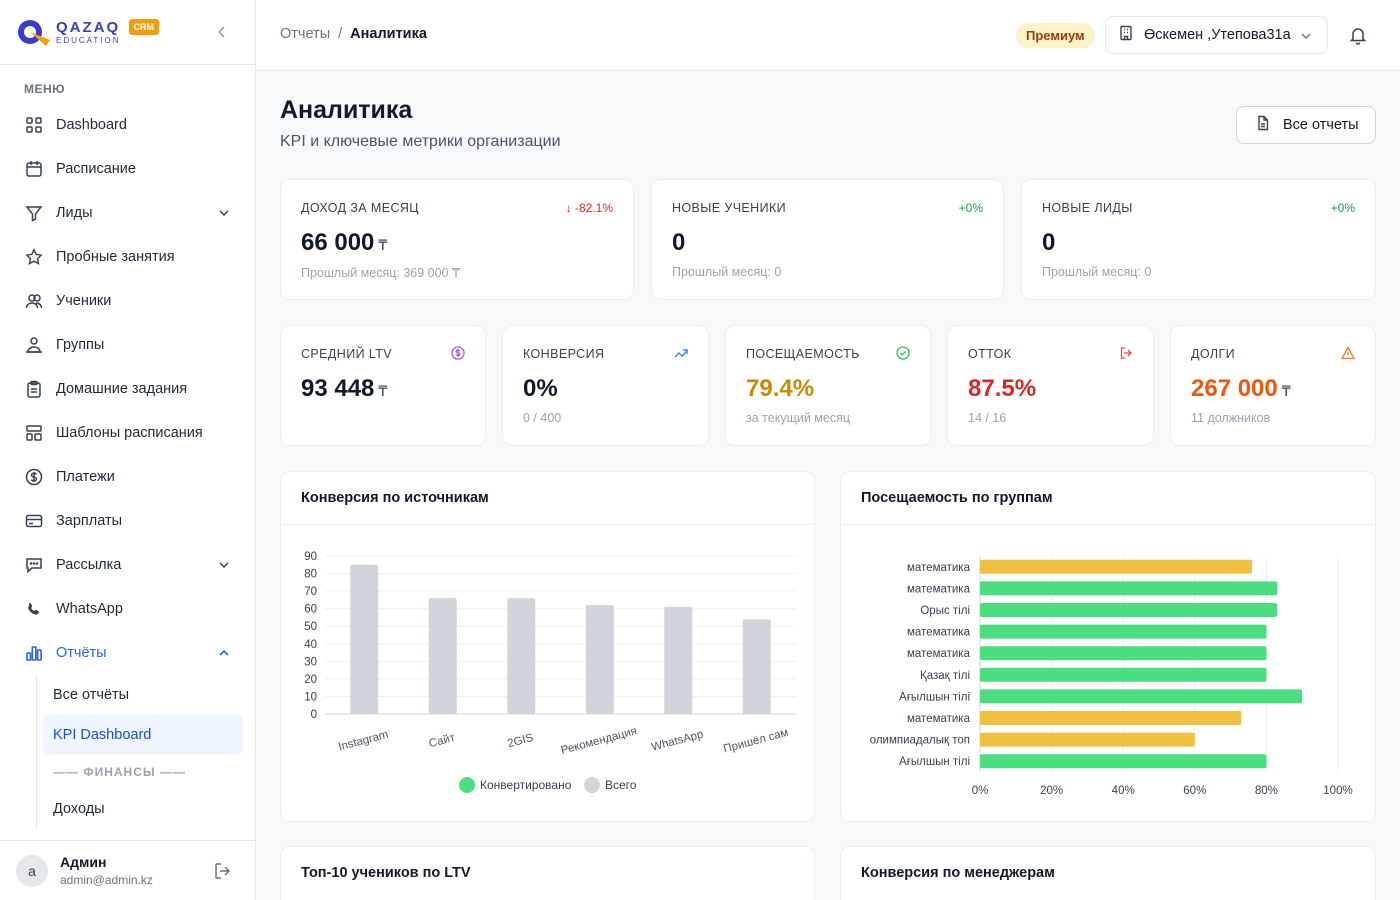  Describe the element at coordinates (89, 565) in the screenshot. I see `nav-label: Рассылка` at that location.